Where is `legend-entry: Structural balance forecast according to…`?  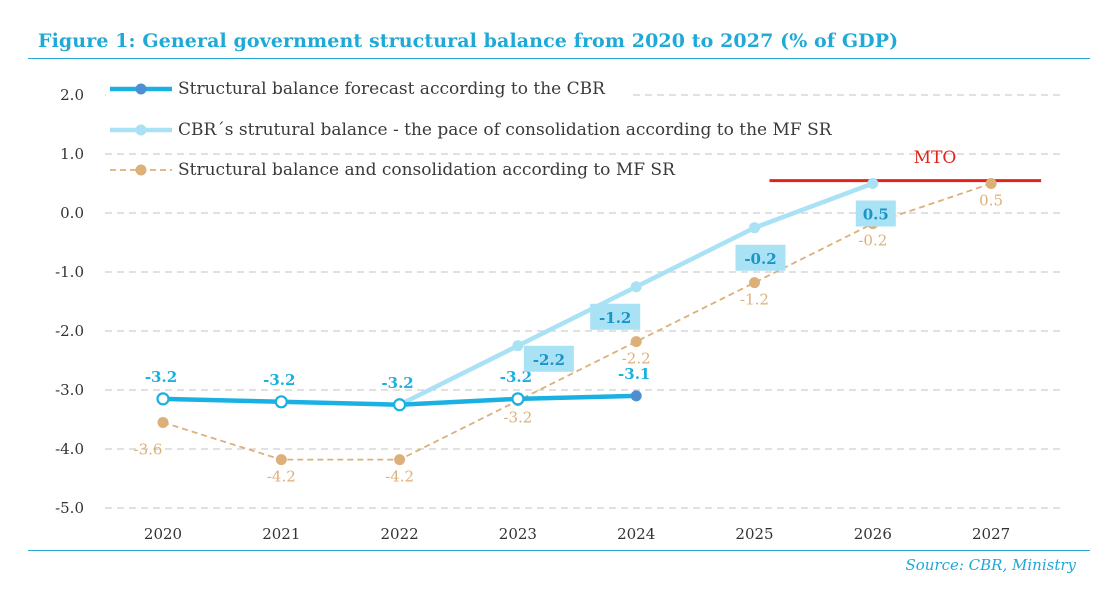 legend-entry: Structural balance forecast according to… is located at coordinates (392, 89).